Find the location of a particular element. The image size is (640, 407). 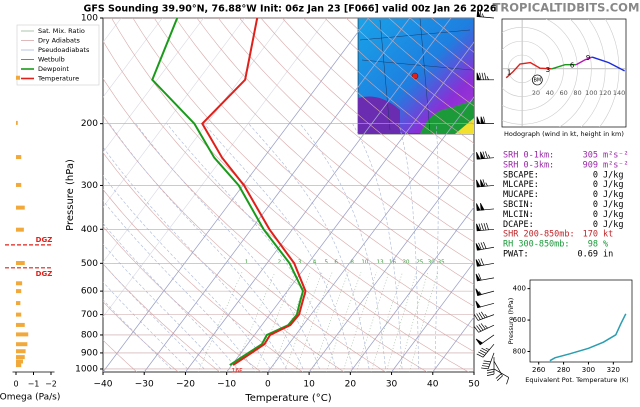

stat-label: MLCAPE: is located at coordinates (521, 185).